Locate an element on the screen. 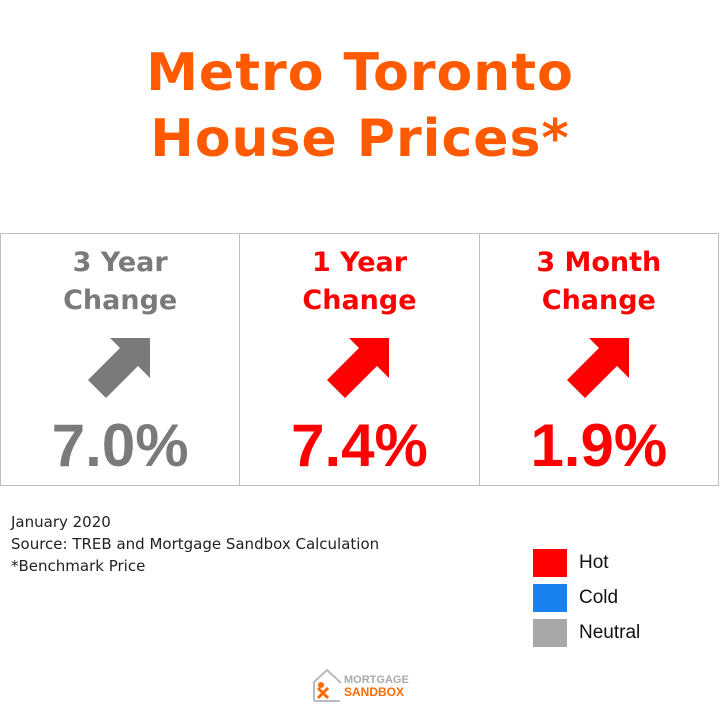  card-value: 7.4% is located at coordinates (359, 445).